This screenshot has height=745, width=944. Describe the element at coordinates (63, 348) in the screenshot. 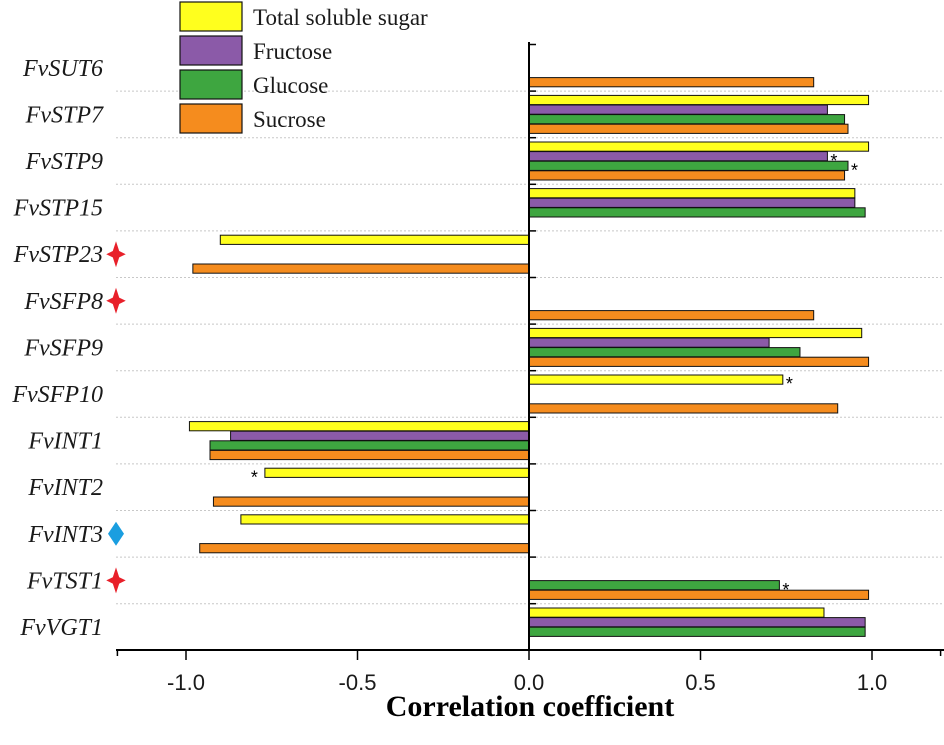

I see `category-label: FvSFP9` at that location.